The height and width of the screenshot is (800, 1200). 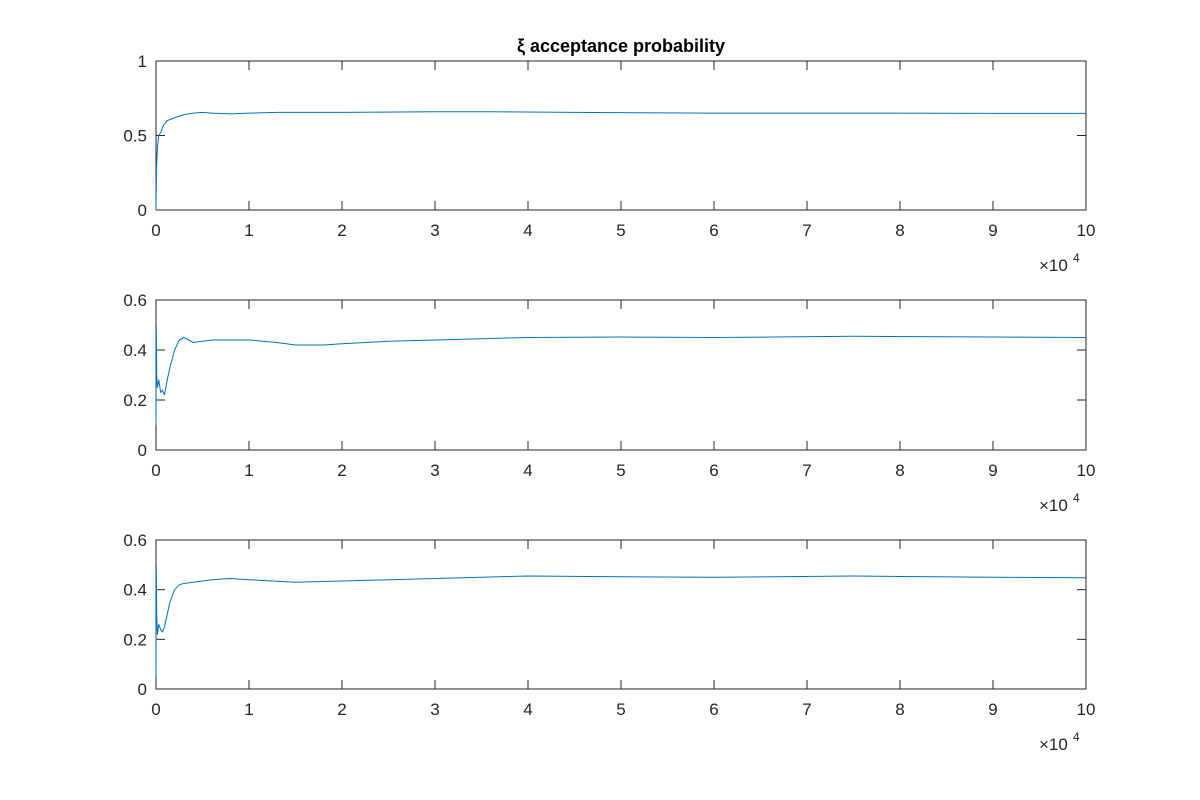 What do you see at coordinates (621, 46) in the screenshot?
I see `chart-title: ξ acceptance probability` at bounding box center [621, 46].